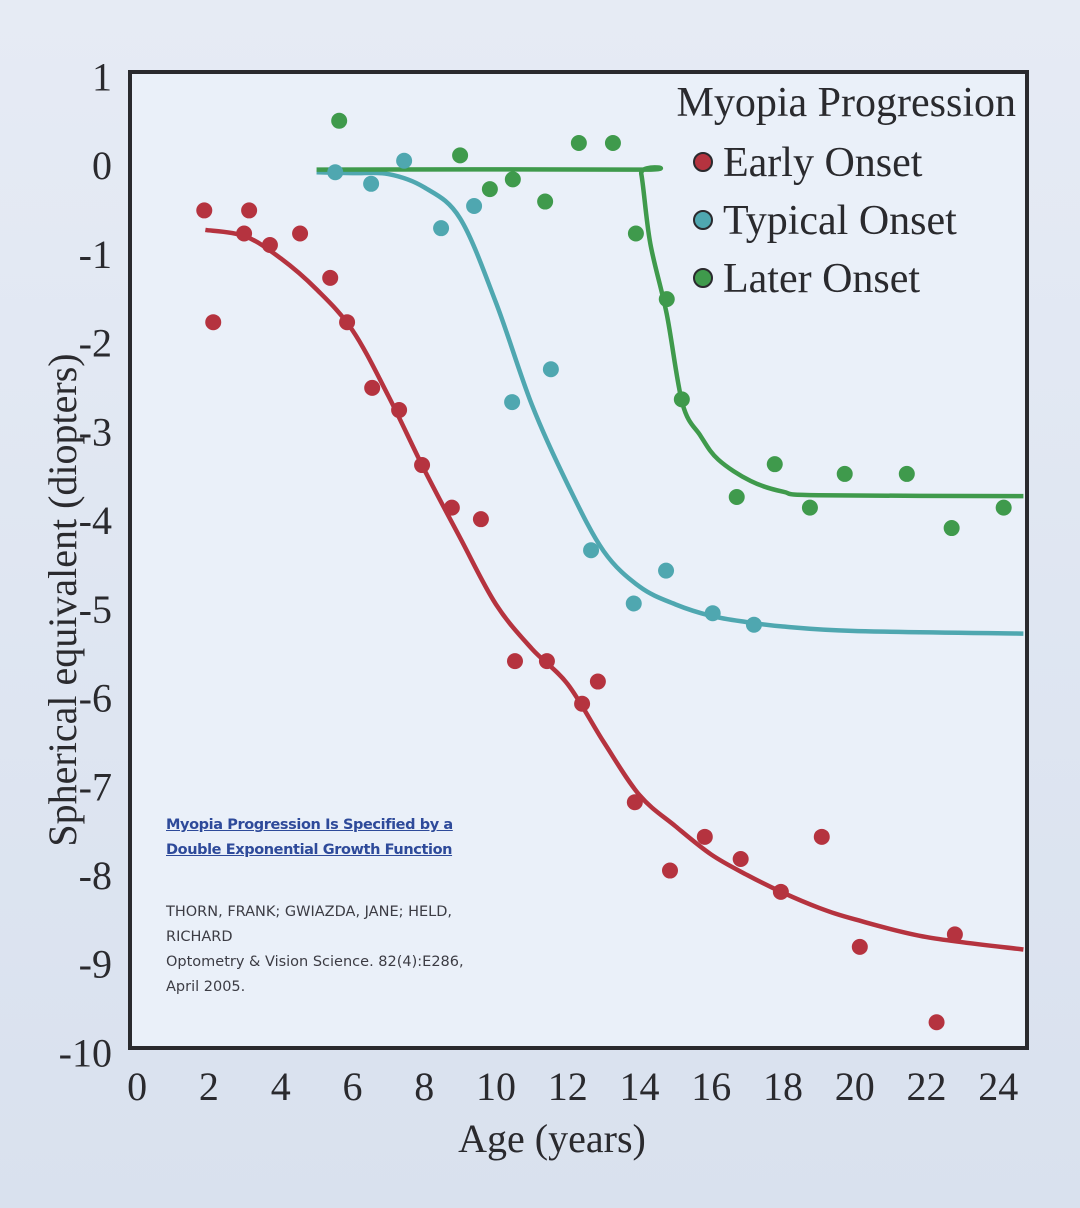 The height and width of the screenshot is (1208, 1080). Describe the element at coordinates (711, 1086) in the screenshot. I see `x-tick-label: 16` at that location.